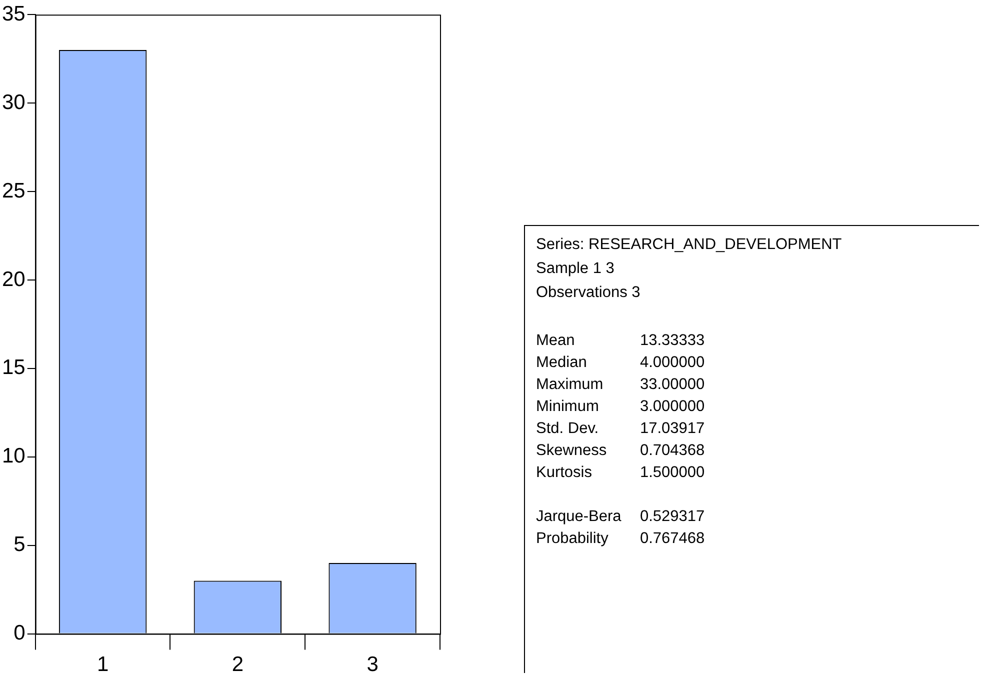 Image resolution: width=987 pixels, height=681 pixels. I want to click on text: Probability, so click(573, 539).